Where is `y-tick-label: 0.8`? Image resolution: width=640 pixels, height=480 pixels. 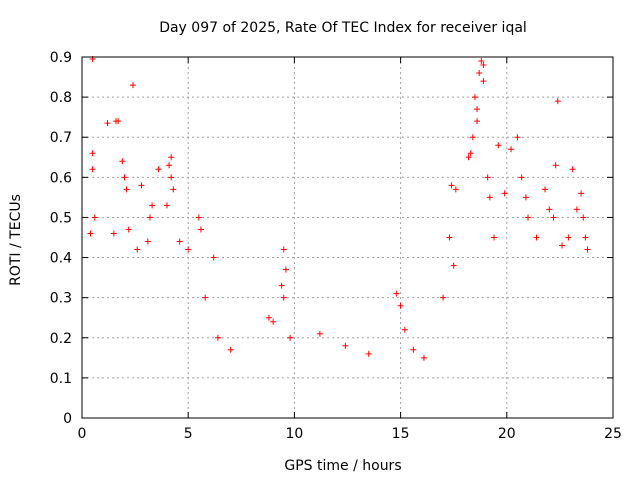 y-tick-label: 0.8 is located at coordinates (61, 98).